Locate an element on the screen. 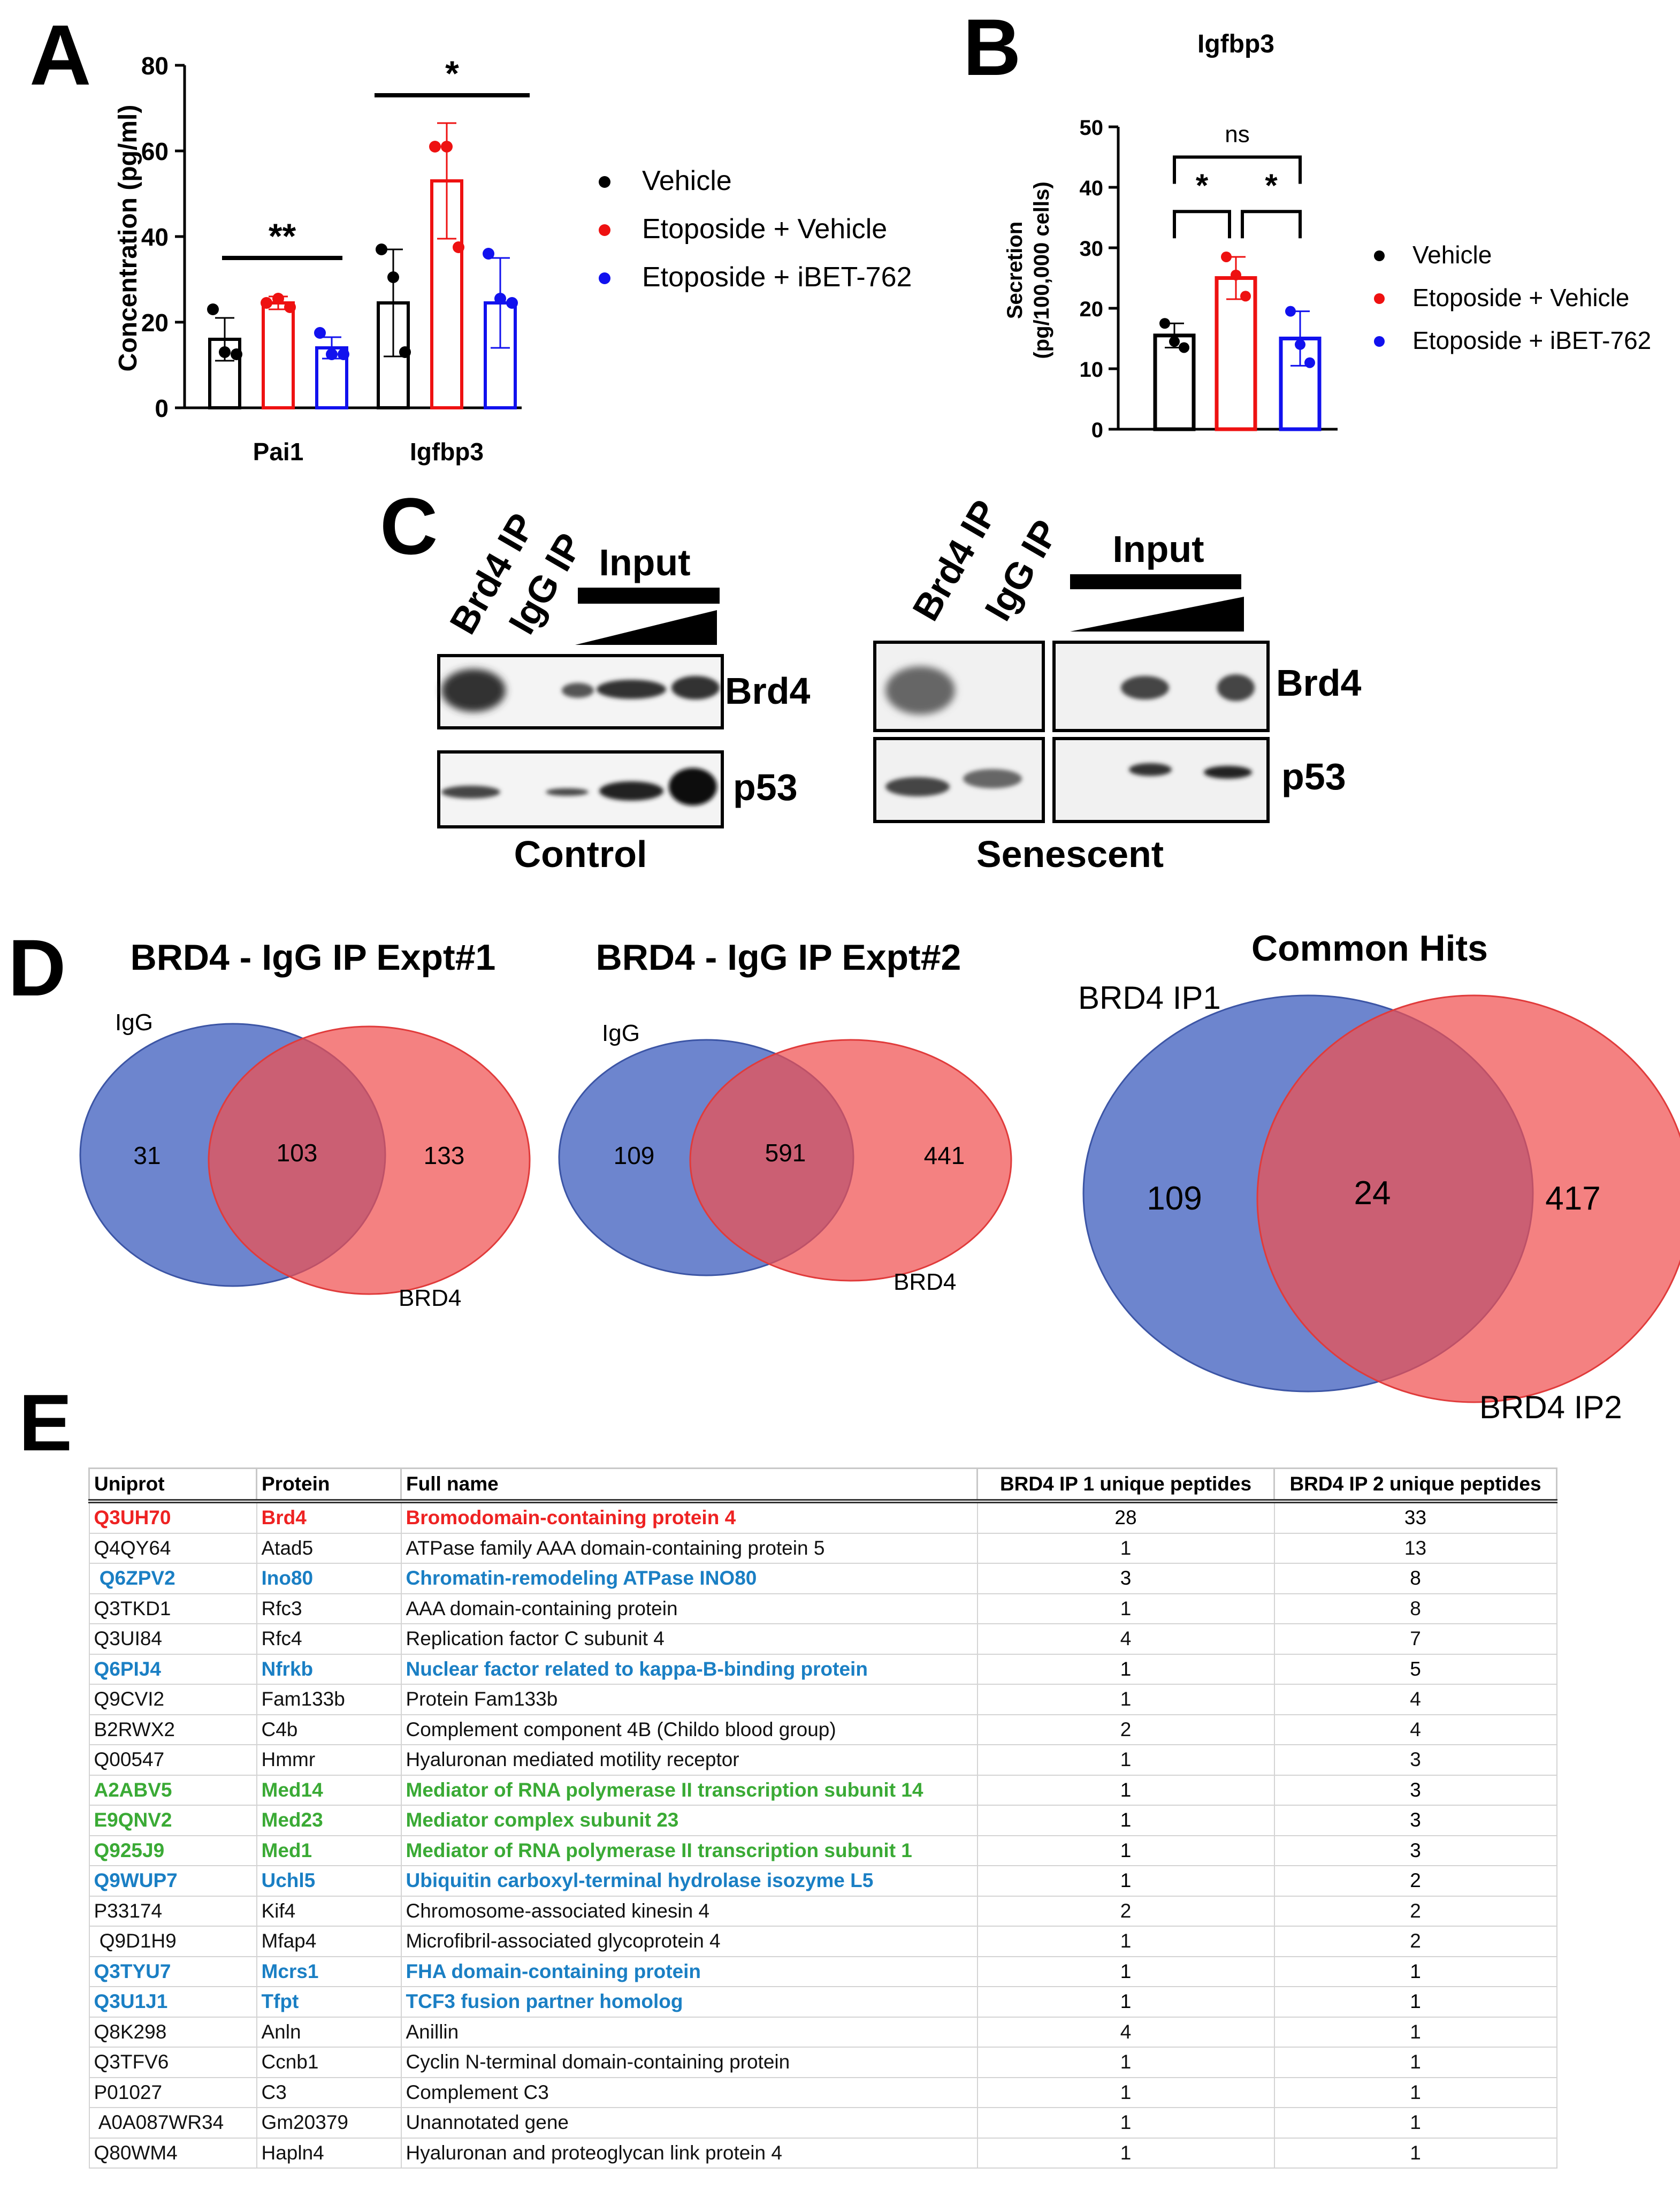 The height and width of the screenshot is (2198, 1680). cell-uniprot: Q3UH70 is located at coordinates (172, 1517).